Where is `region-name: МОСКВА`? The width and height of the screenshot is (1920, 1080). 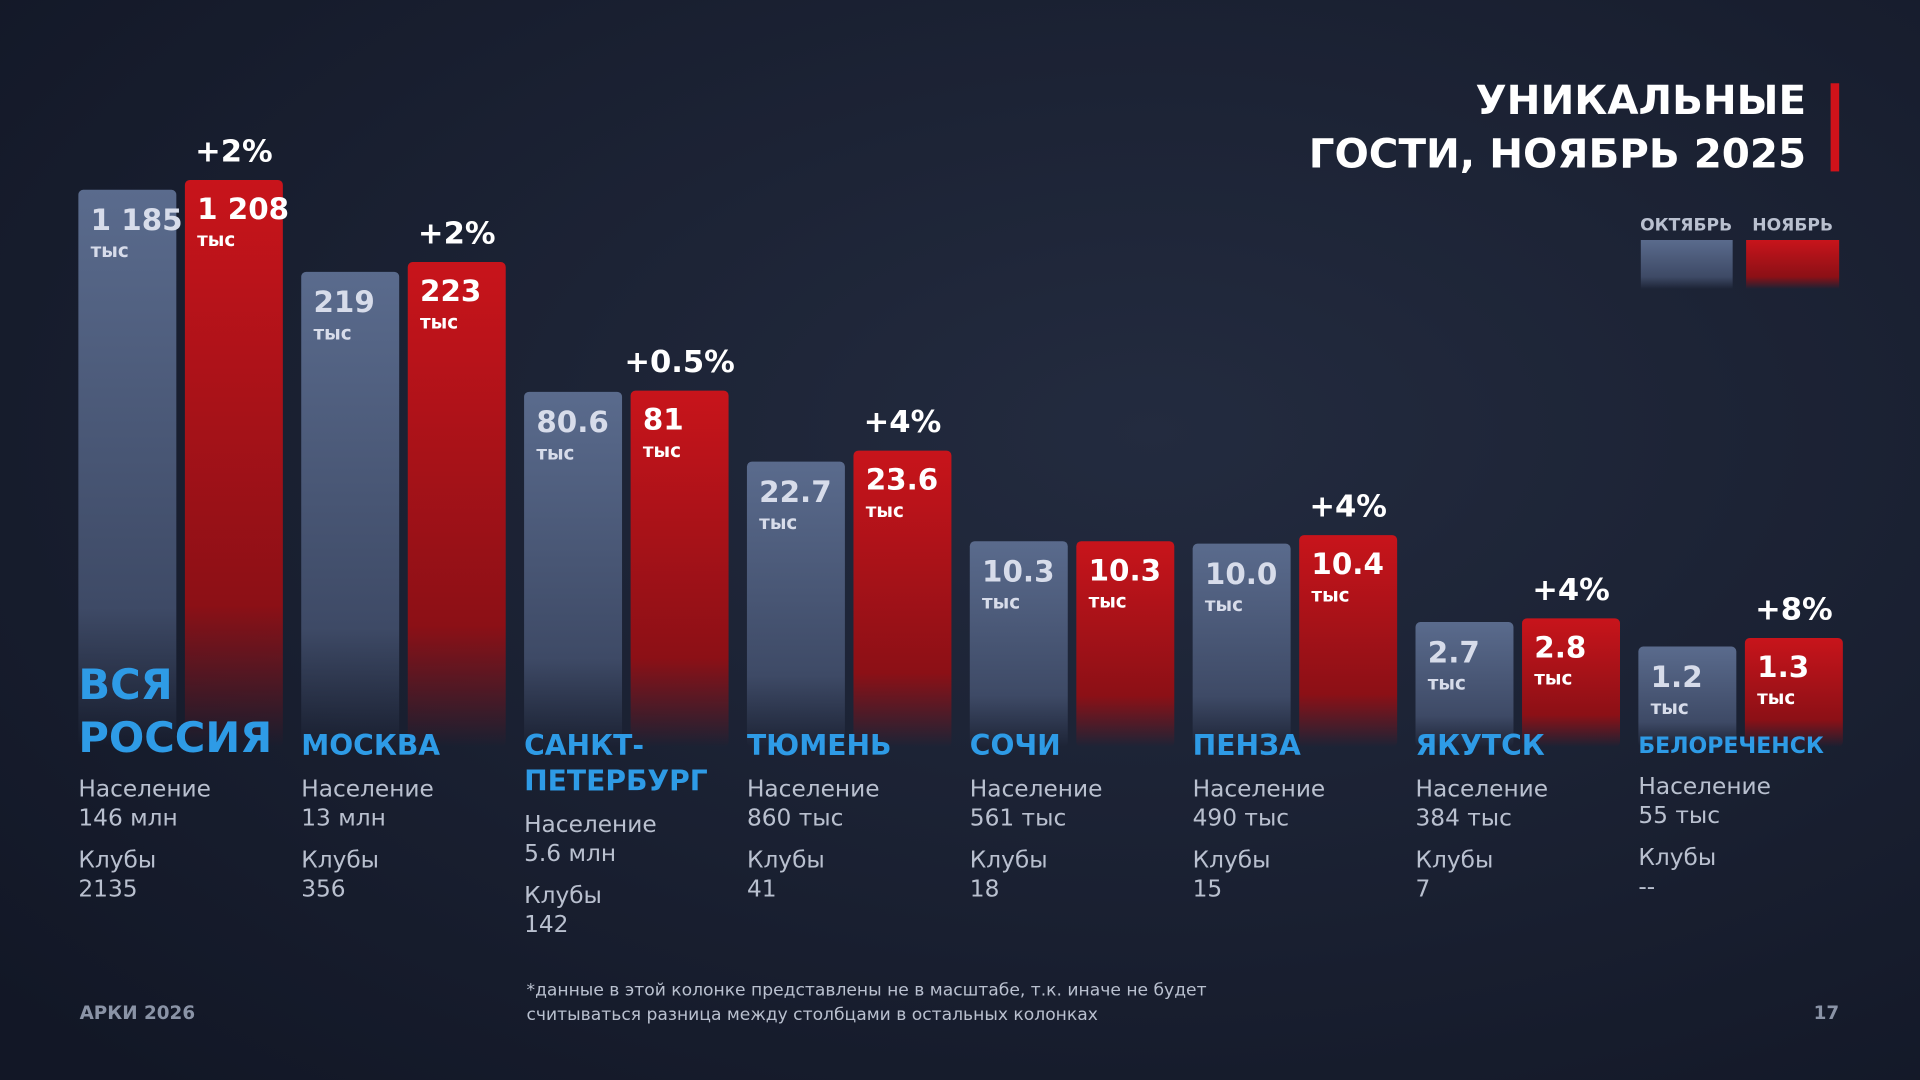 region-name: МОСКВА is located at coordinates (370, 745).